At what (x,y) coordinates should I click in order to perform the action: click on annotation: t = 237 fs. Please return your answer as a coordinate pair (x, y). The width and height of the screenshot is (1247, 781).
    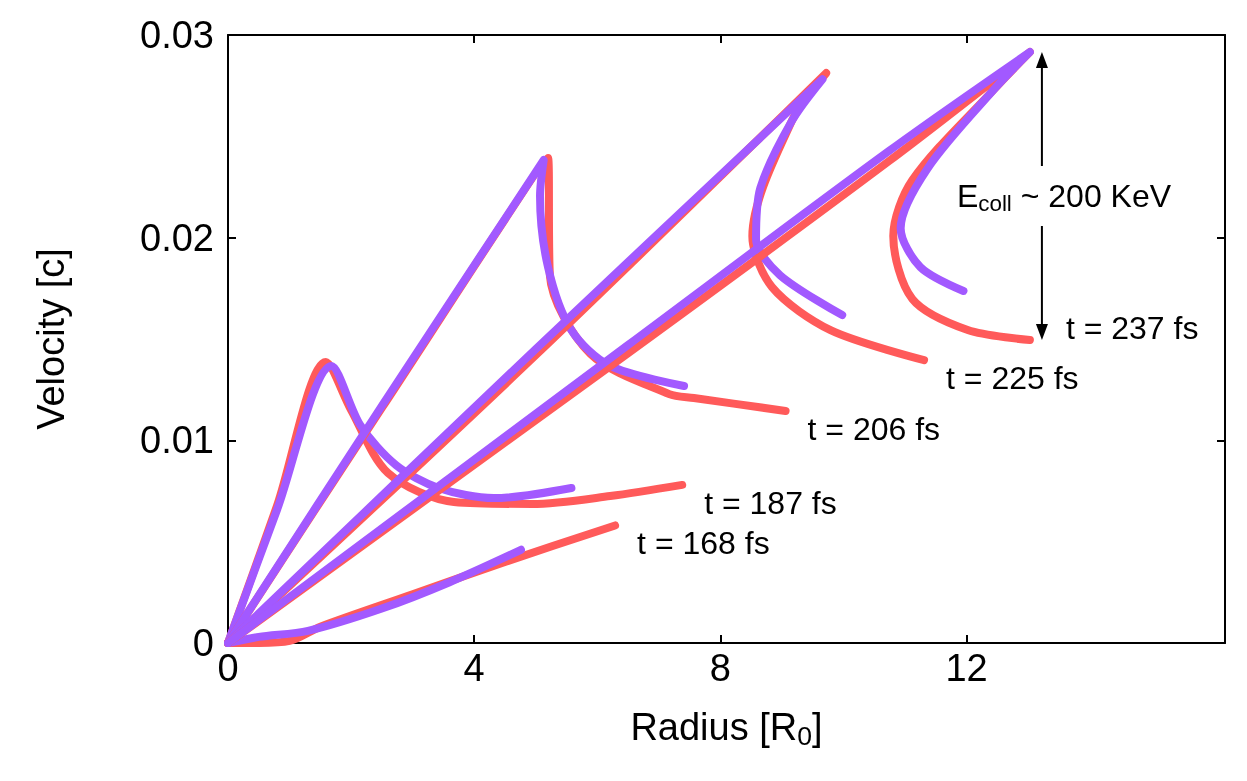
    Looking at the image, I should click on (1132, 328).